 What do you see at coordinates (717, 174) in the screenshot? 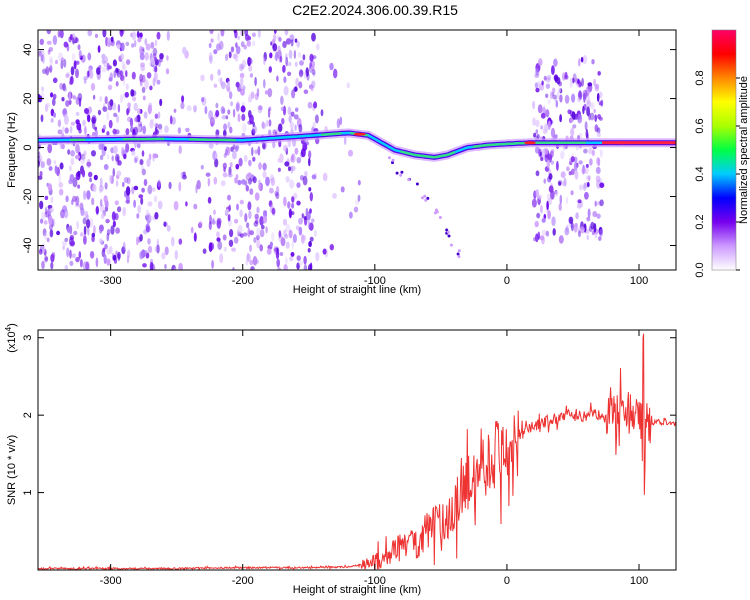
I see `colorbar-axis: 0.0 0.2 0.4 0.6 0.8` at bounding box center [717, 174].